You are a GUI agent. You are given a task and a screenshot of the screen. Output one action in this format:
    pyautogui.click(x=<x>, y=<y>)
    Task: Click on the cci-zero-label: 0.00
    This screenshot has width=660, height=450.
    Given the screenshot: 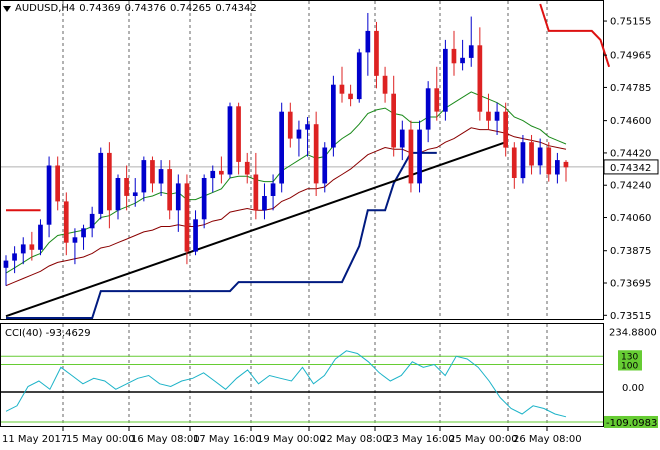 What is the action you would take?
    pyautogui.click(x=633, y=388)
    